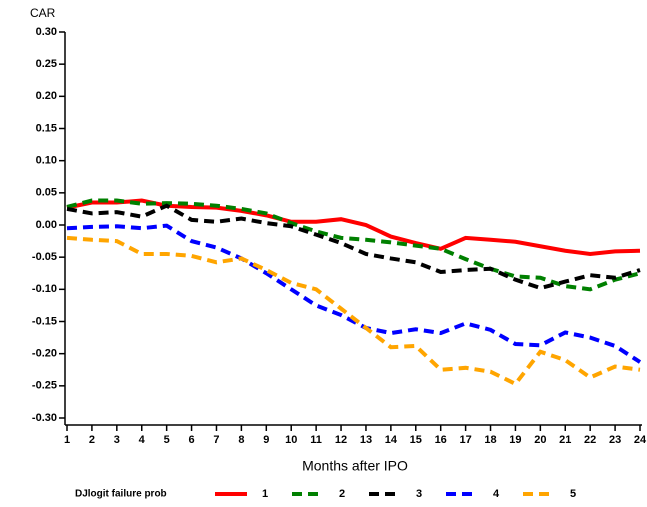 This screenshot has width=647, height=507. Describe the element at coordinates (266, 440) in the screenshot. I see `x-tick-label: 9` at that location.